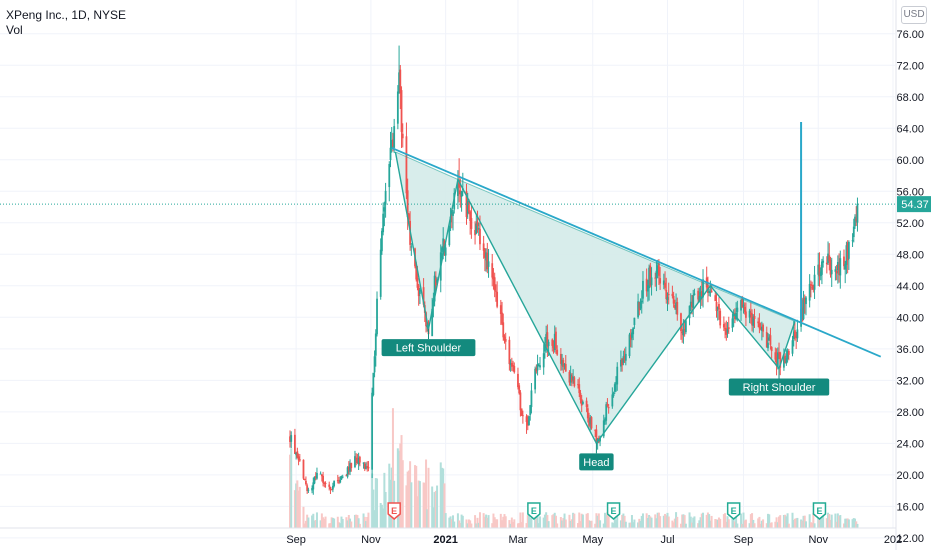 The image size is (932, 550). I want to click on volume-indicator-label: Vol, so click(14, 30).